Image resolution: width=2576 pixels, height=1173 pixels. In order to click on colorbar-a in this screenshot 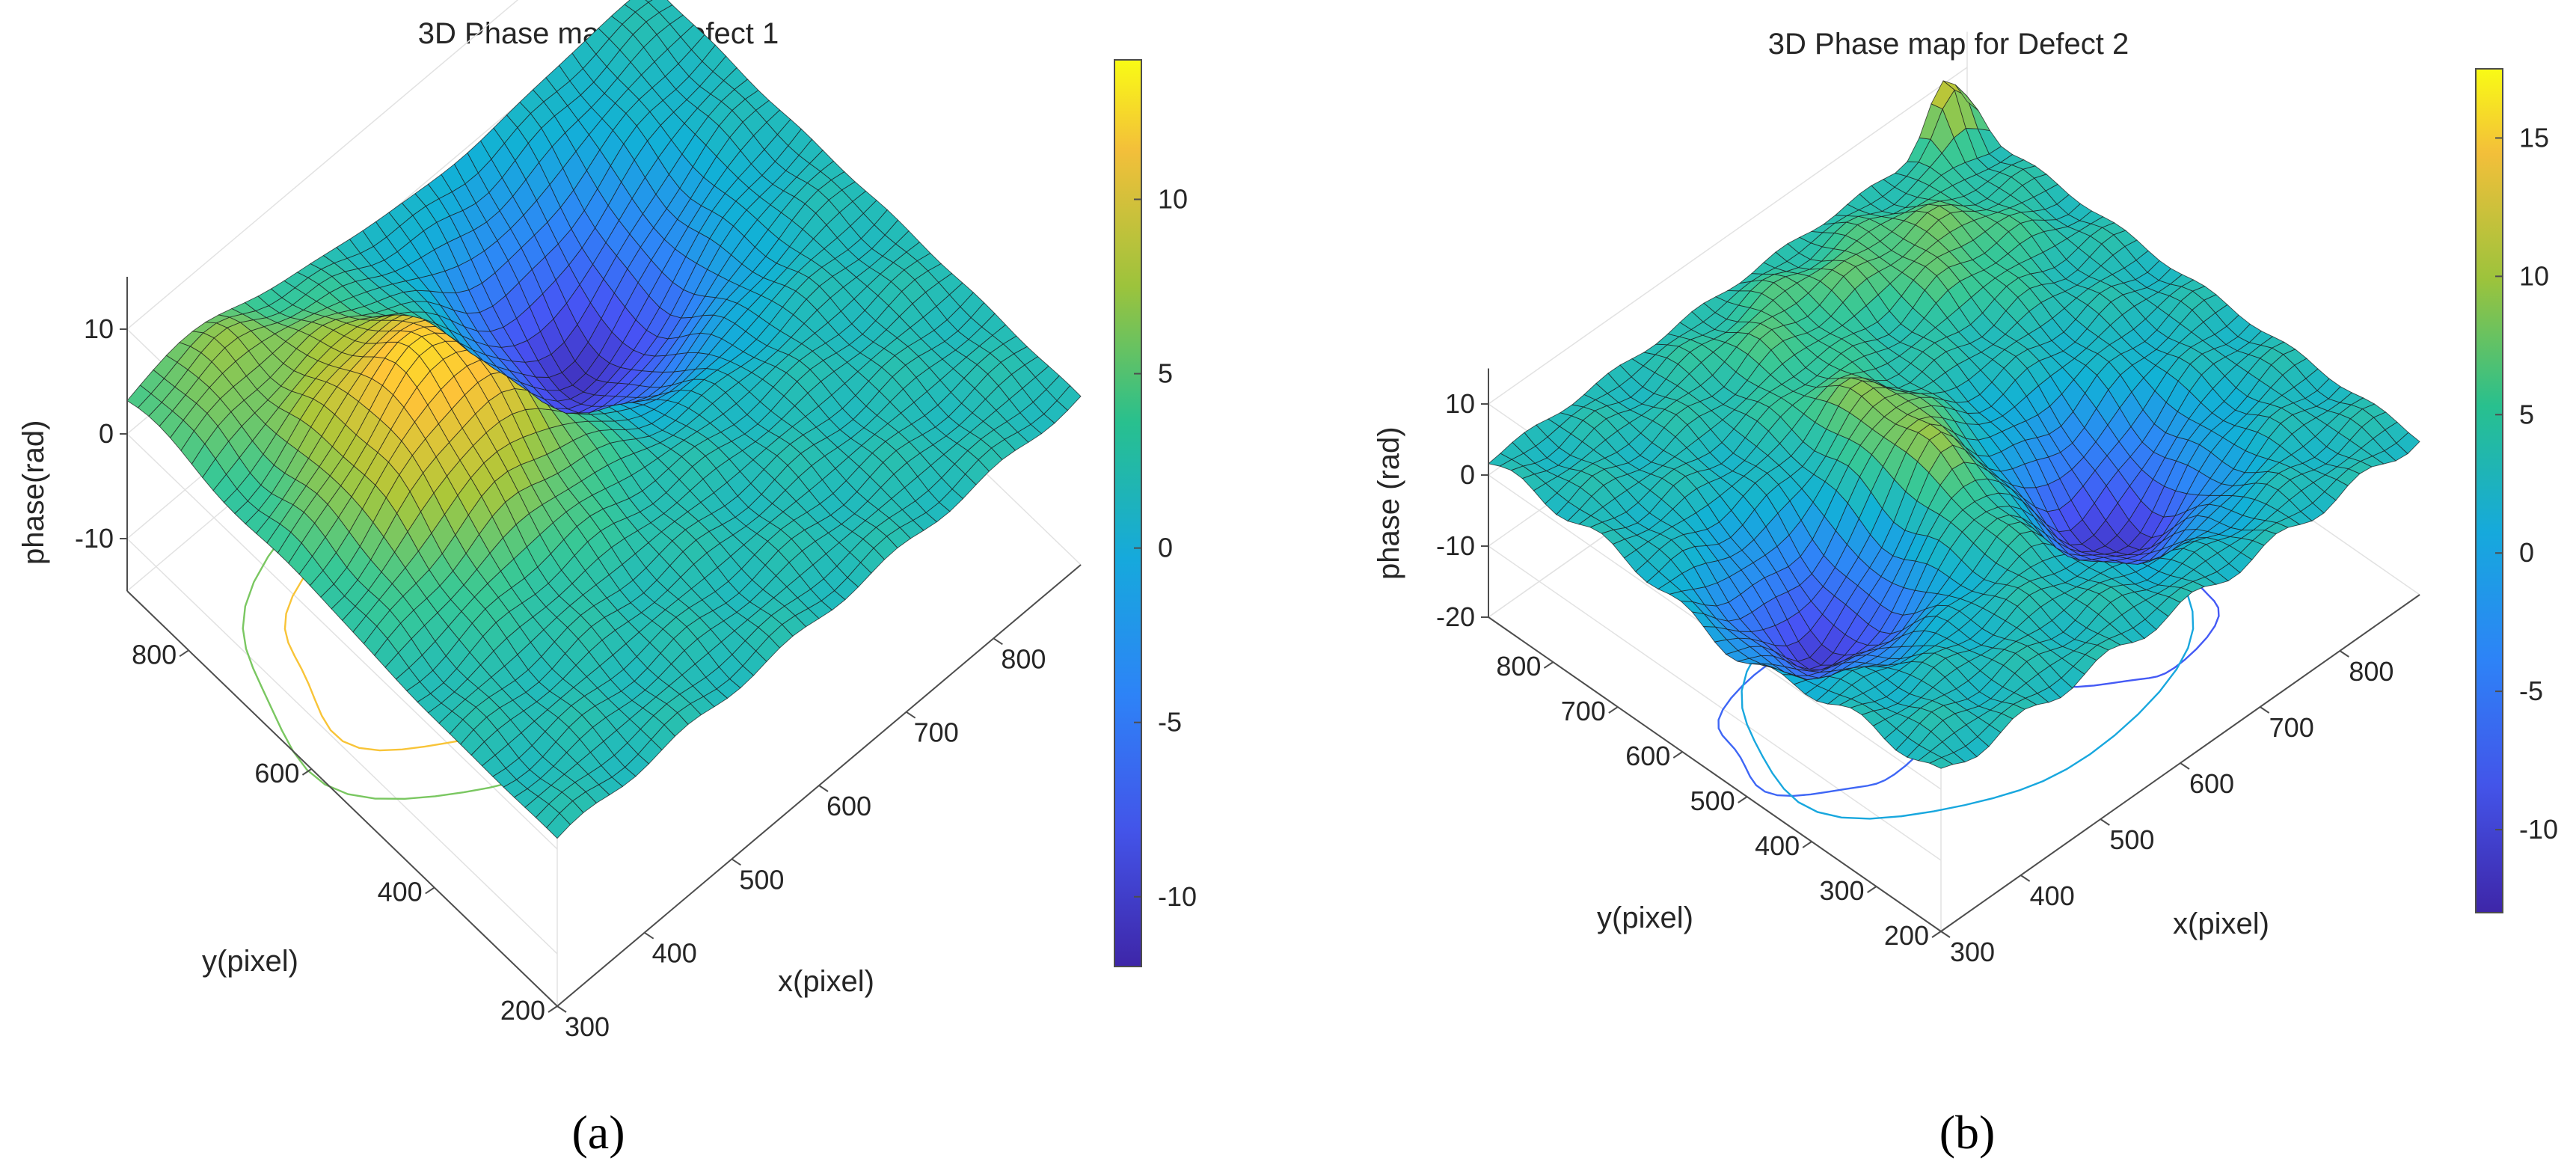, I will do `click(1128, 513)`.